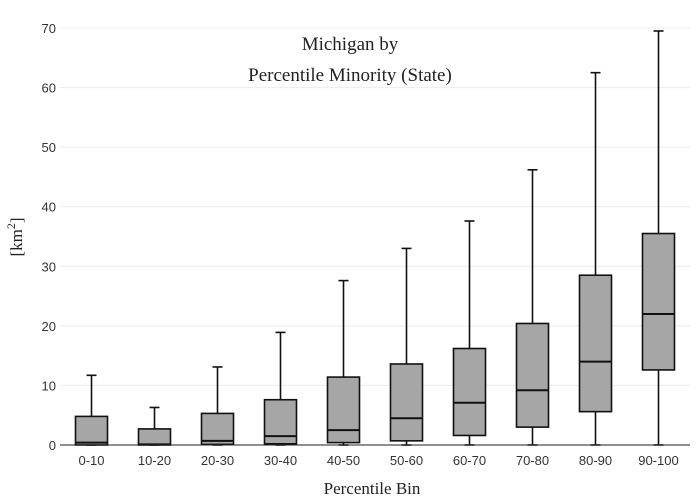  What do you see at coordinates (350, 44) in the screenshot?
I see `chart-title-line-1: Michigan by` at bounding box center [350, 44].